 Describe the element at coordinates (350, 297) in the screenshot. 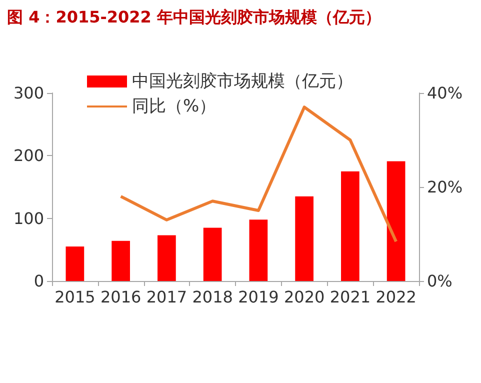

I see `x-tick-label: 2021` at that location.